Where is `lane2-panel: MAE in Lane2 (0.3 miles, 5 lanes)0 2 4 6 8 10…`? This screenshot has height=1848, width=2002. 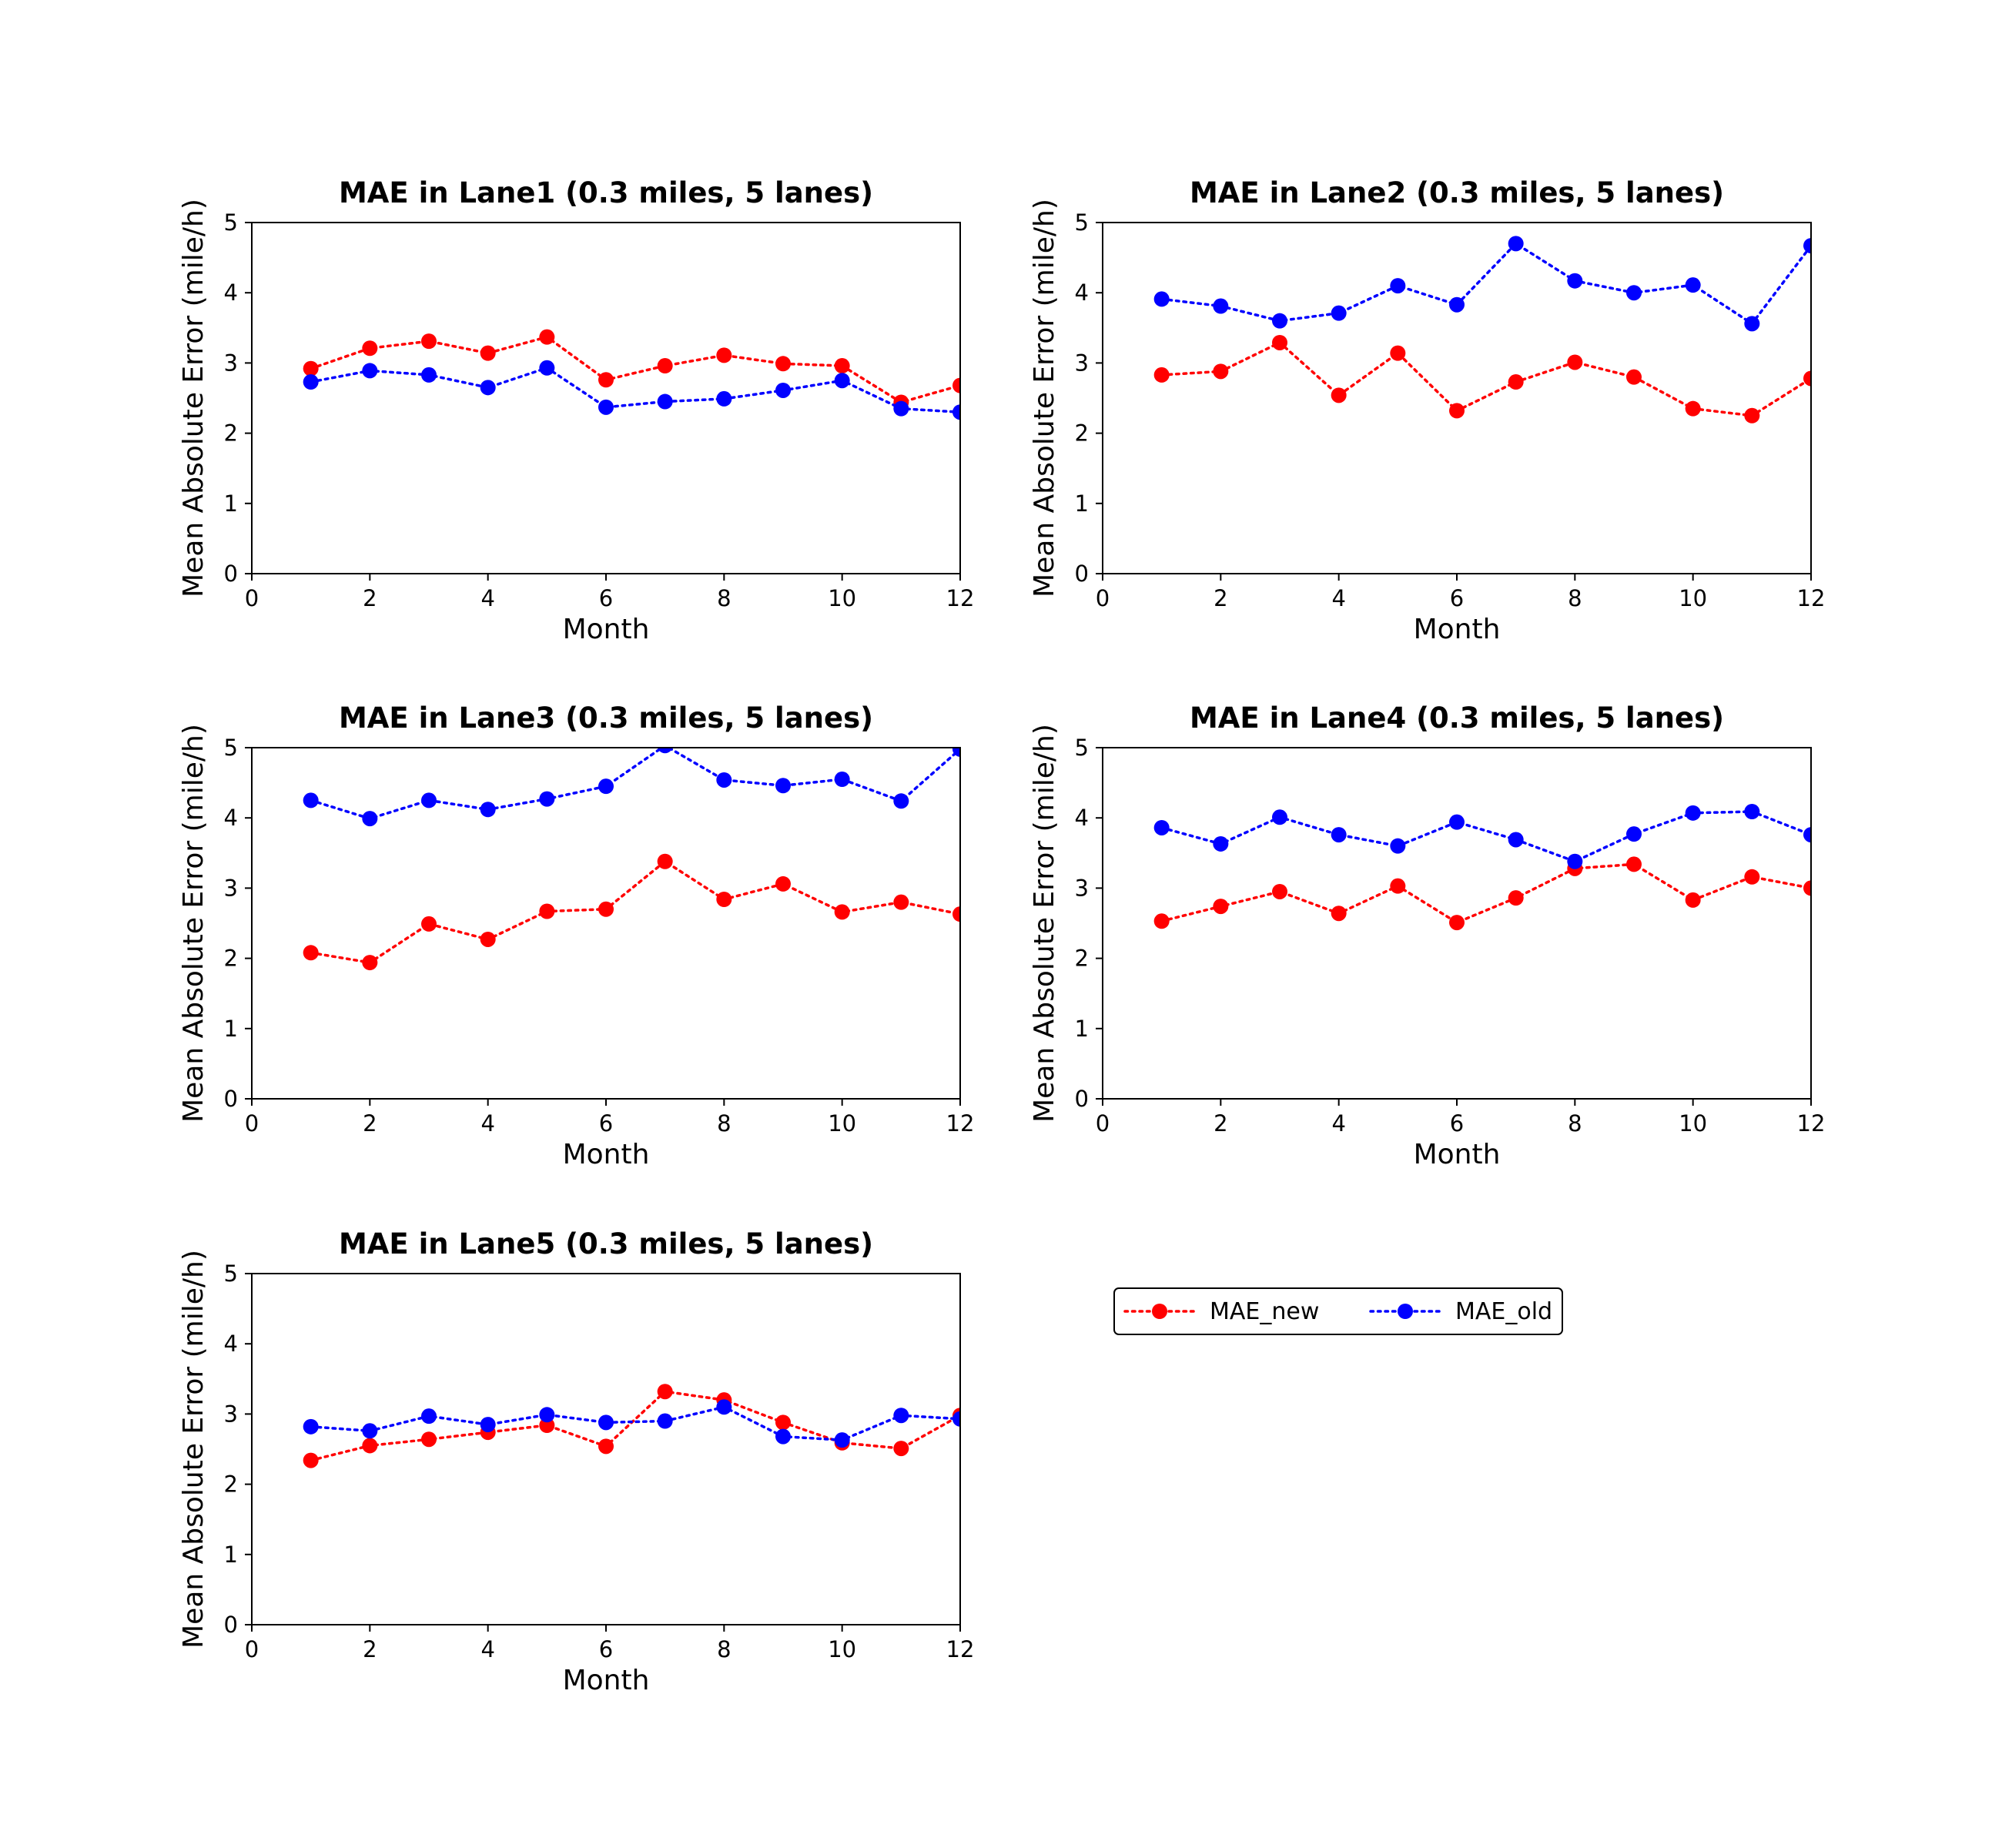
lane2-panel: MAE in Lane2 (0.3 miles, 5 lanes)0 2 4 6 8 10… is located at coordinates (1427, 410).